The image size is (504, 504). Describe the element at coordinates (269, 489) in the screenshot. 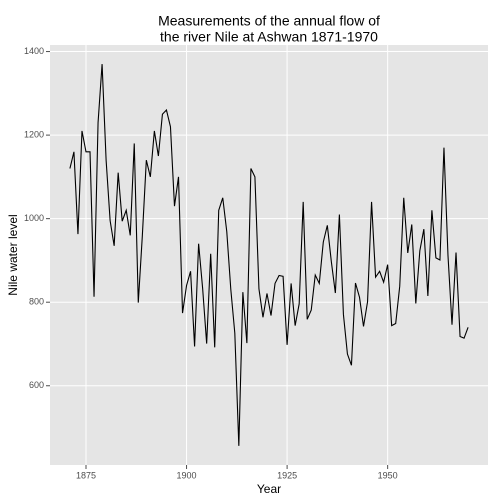

I see `x-axis-label: Year` at that location.